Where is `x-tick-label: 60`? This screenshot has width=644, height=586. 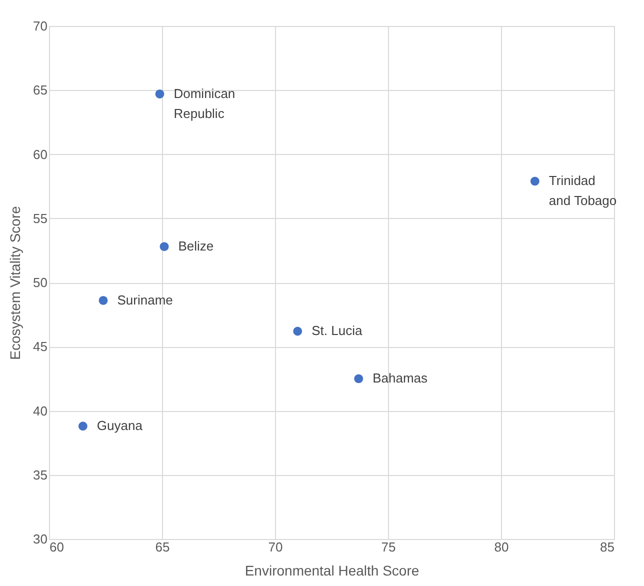
x-tick-label: 60 is located at coordinates (57, 547).